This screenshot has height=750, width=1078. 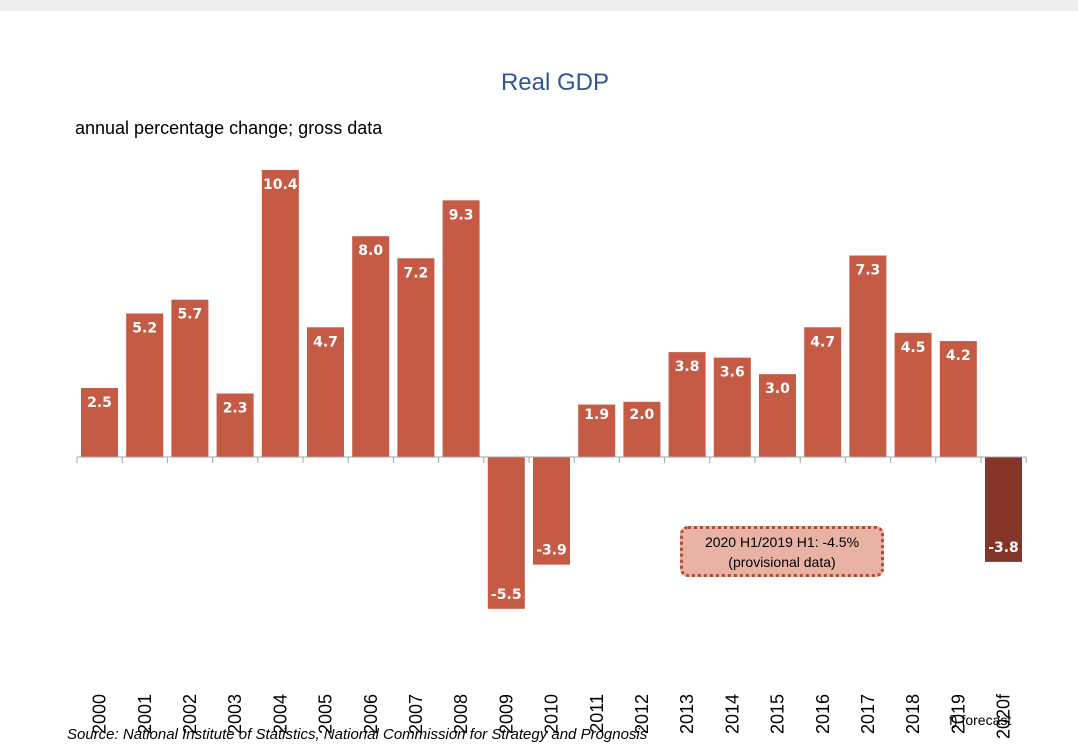 I want to click on bar-value-label-2000: 2.5, so click(x=99, y=403).